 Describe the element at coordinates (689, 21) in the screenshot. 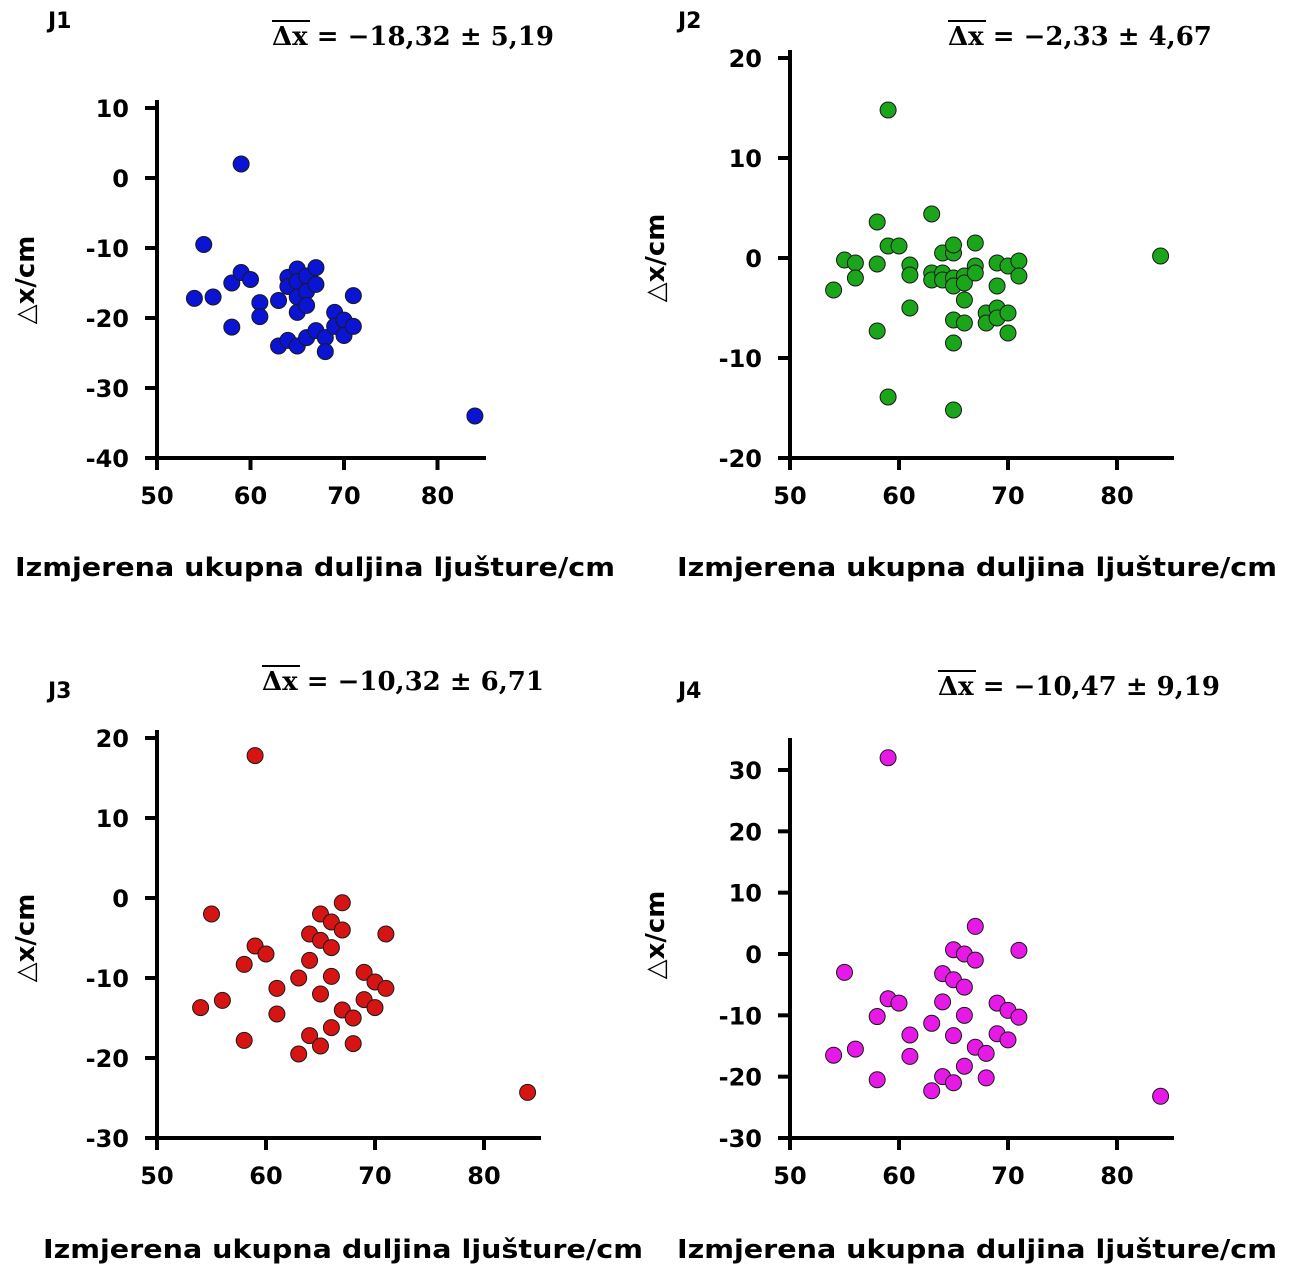

I see `panel-label: J2` at that location.